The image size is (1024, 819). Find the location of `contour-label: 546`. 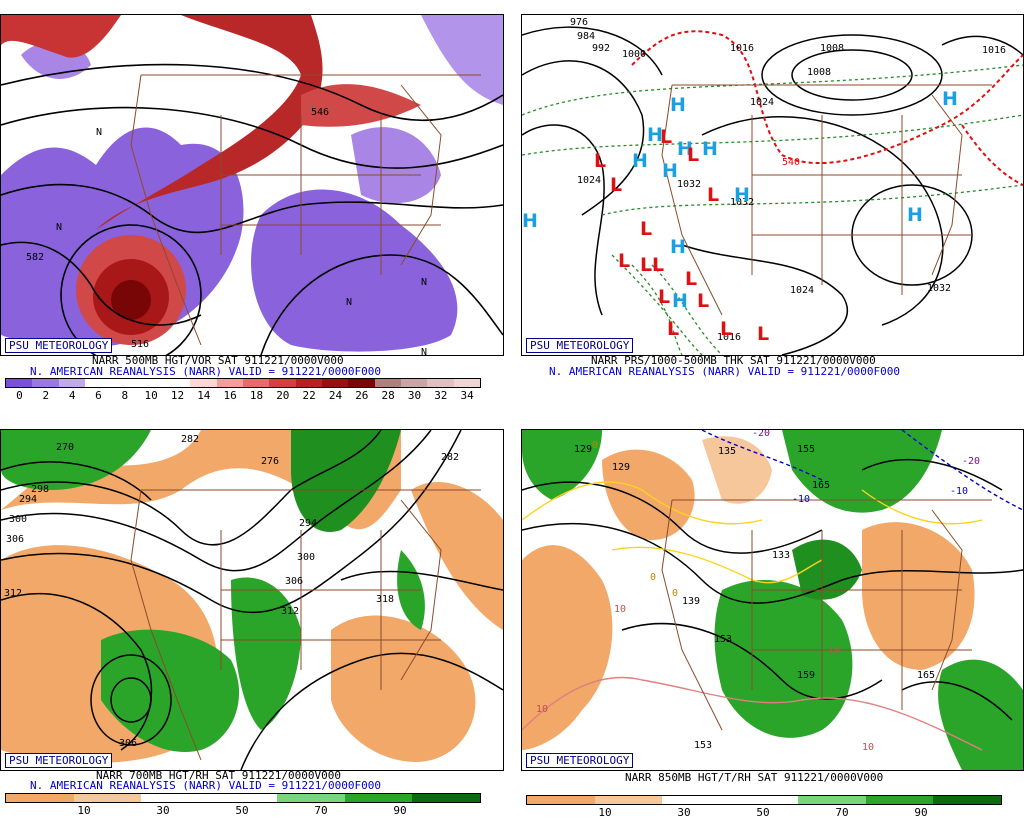

contour-label: 546 is located at coordinates (320, 112).